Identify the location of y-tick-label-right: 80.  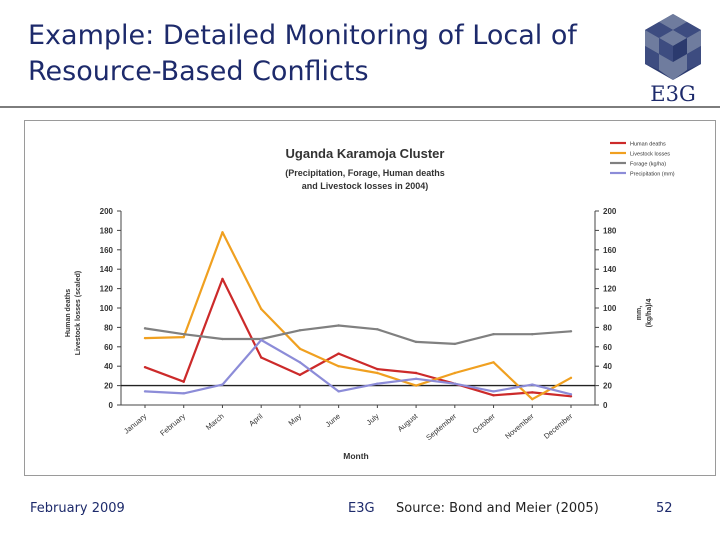
(607, 327).